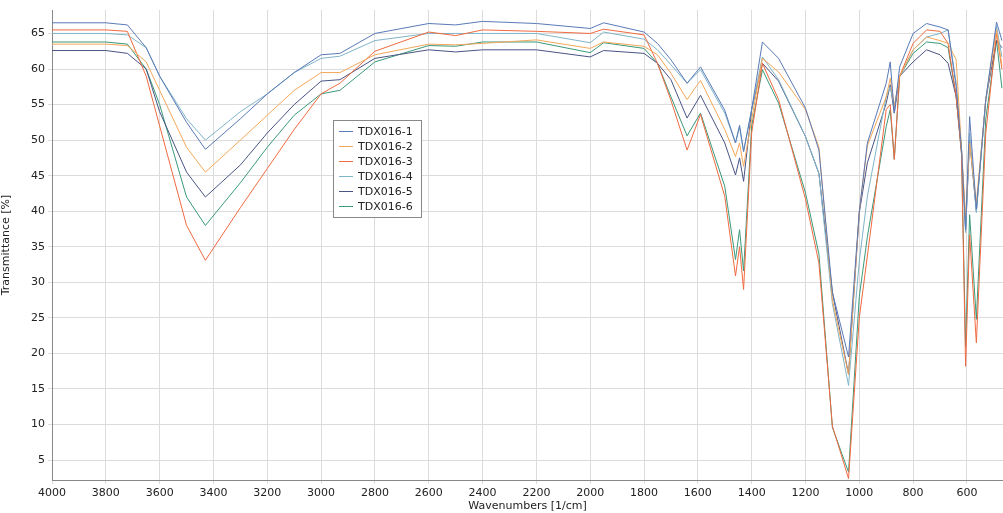  I want to click on y-tick-label: 25, so click(38, 317).